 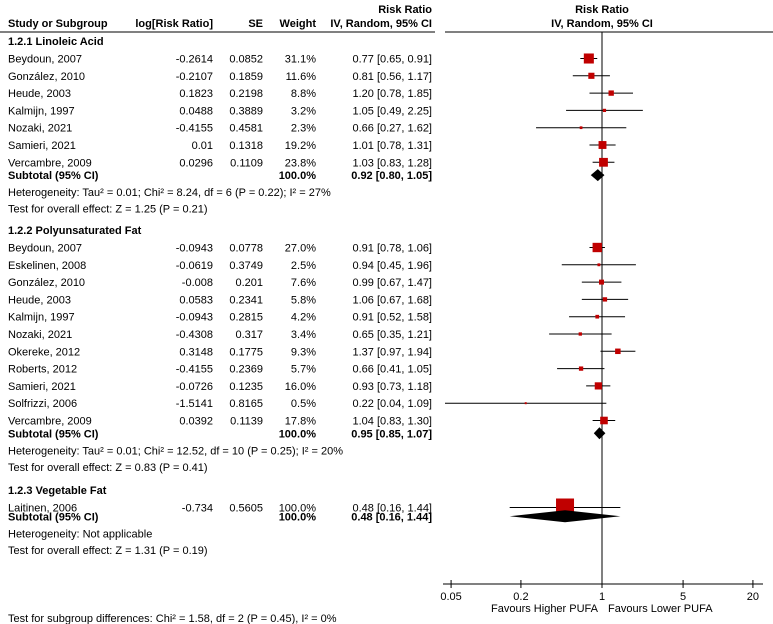 What do you see at coordinates (246, 422) in the screenshot?
I see `study-se: 0.1139` at bounding box center [246, 422].